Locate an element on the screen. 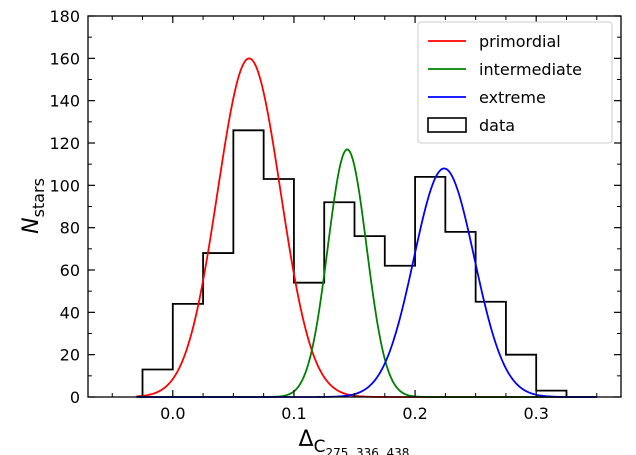 This screenshot has width=636, height=455. x-axis-label: ΔC275, 336, 438 is located at coordinates (354, 441).